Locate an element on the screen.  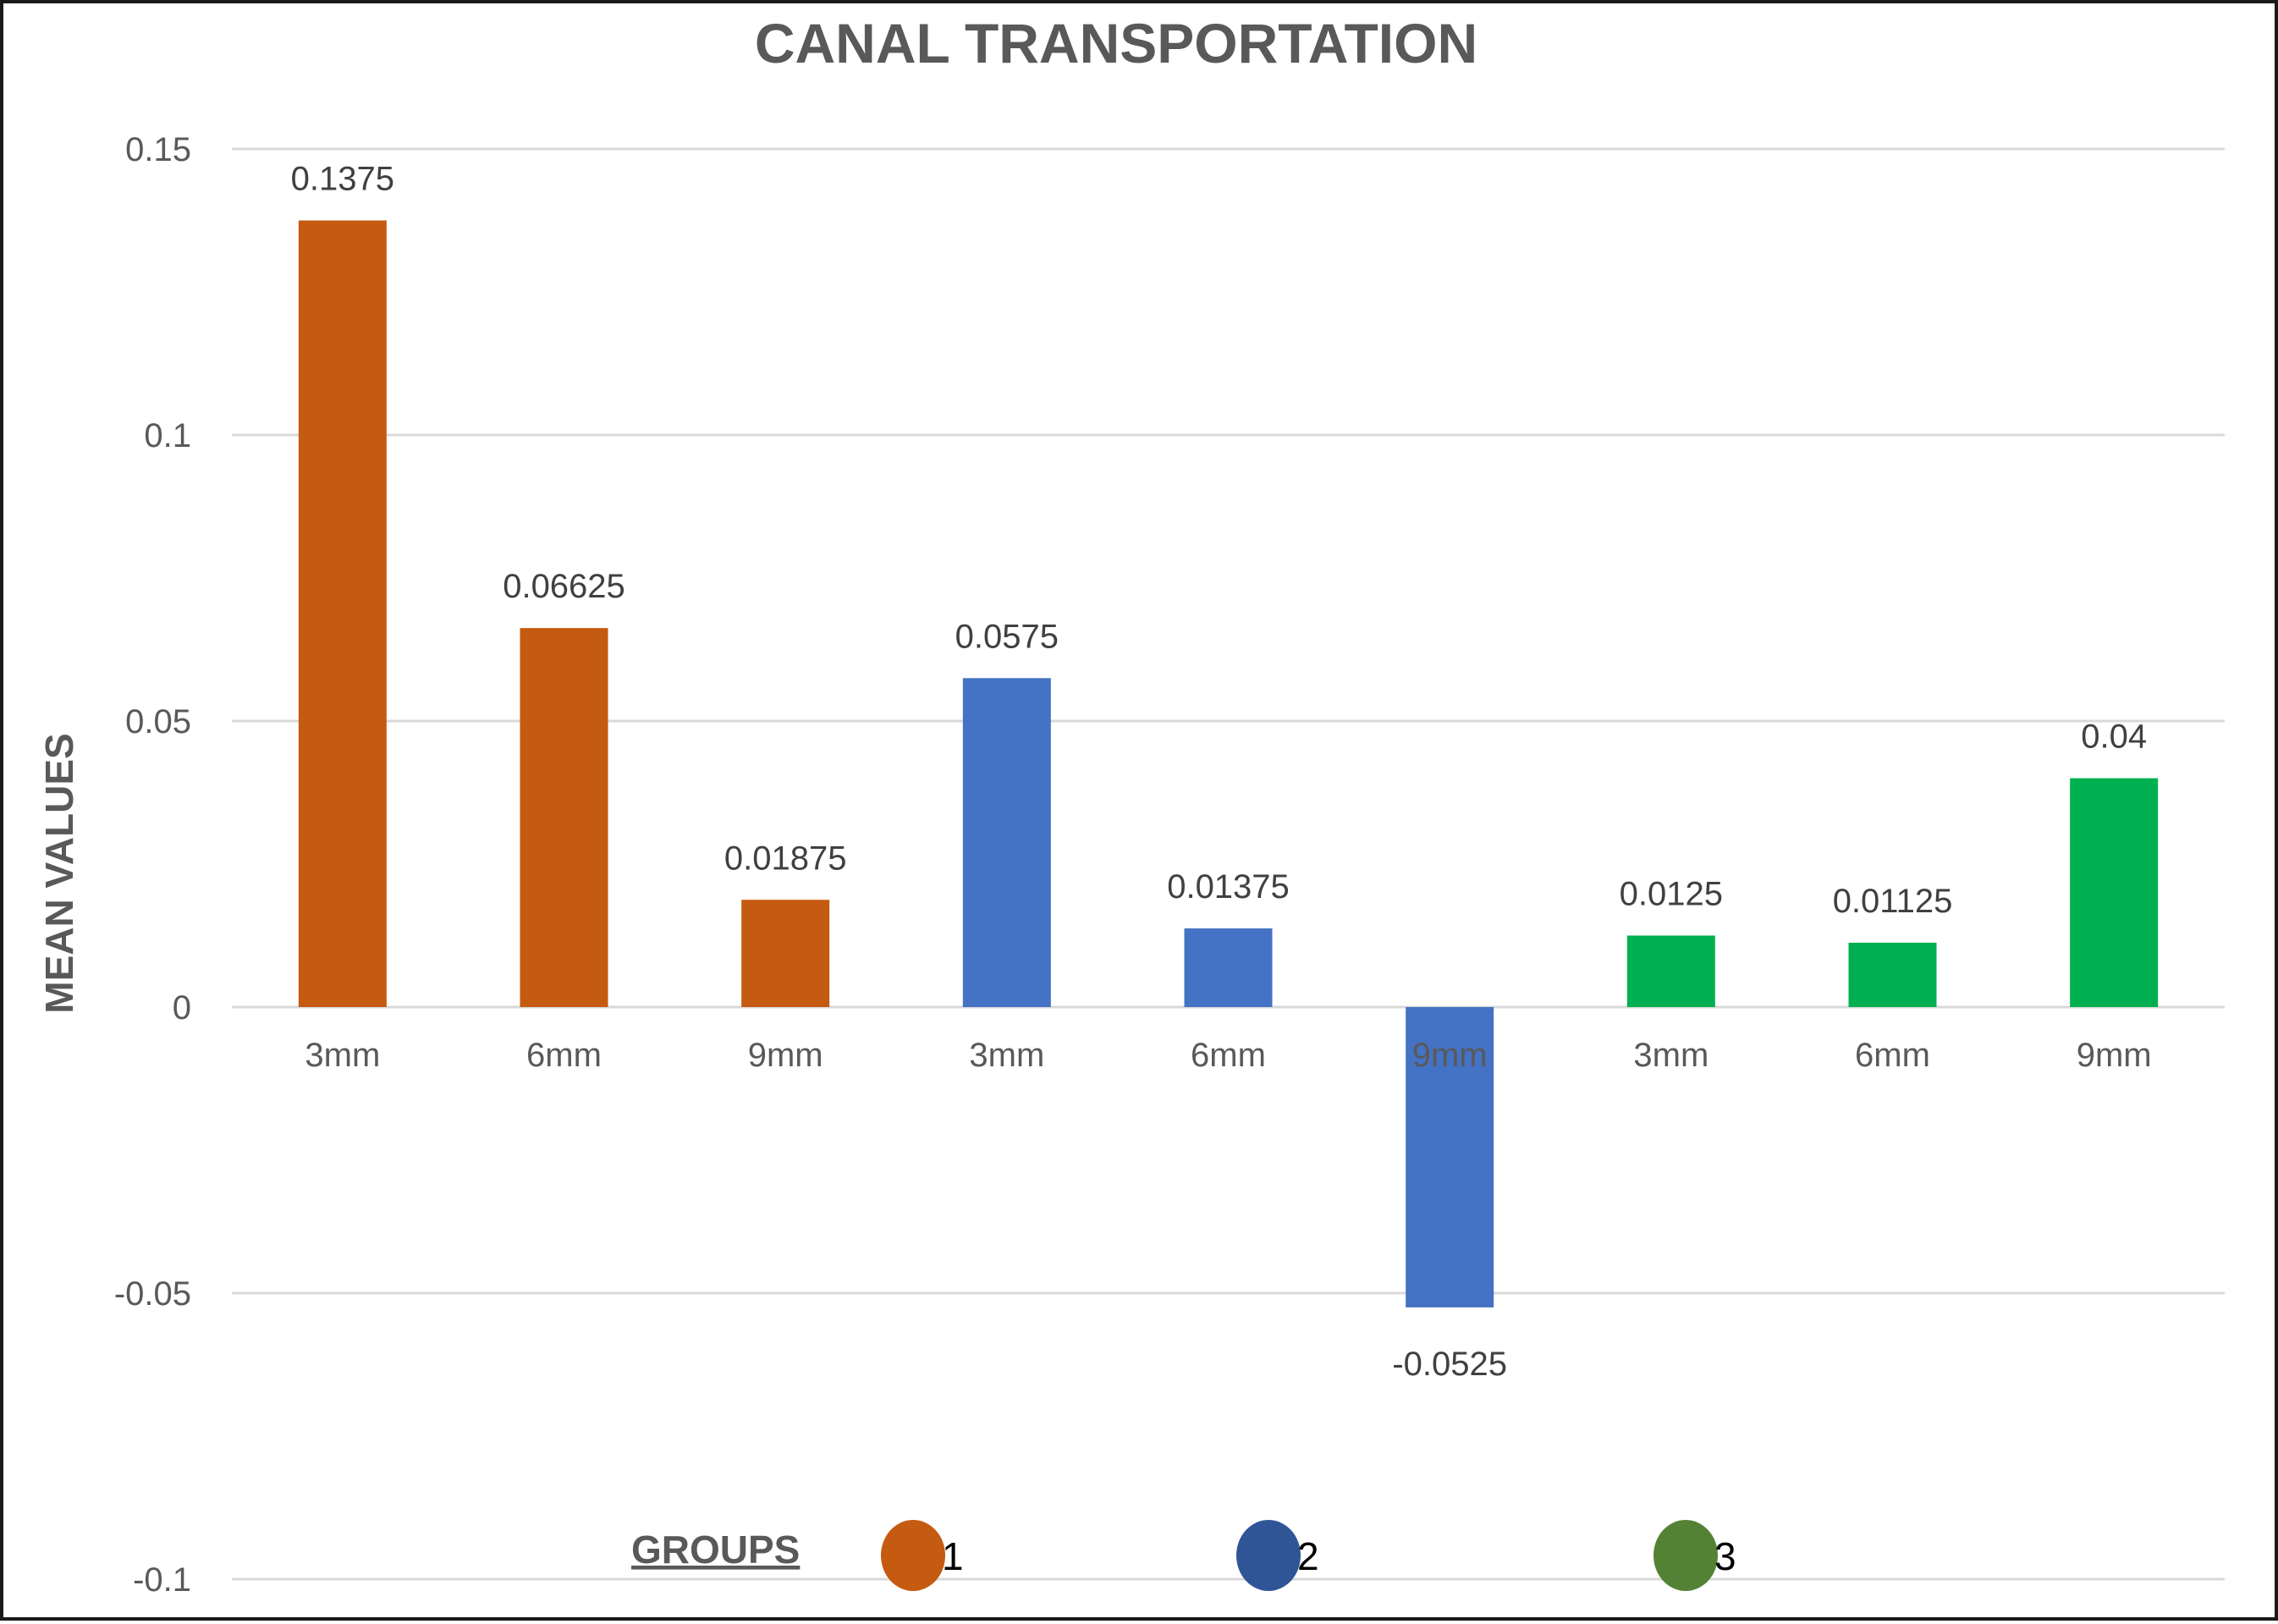
y-tick-label: 0 is located at coordinates (182, 1008).